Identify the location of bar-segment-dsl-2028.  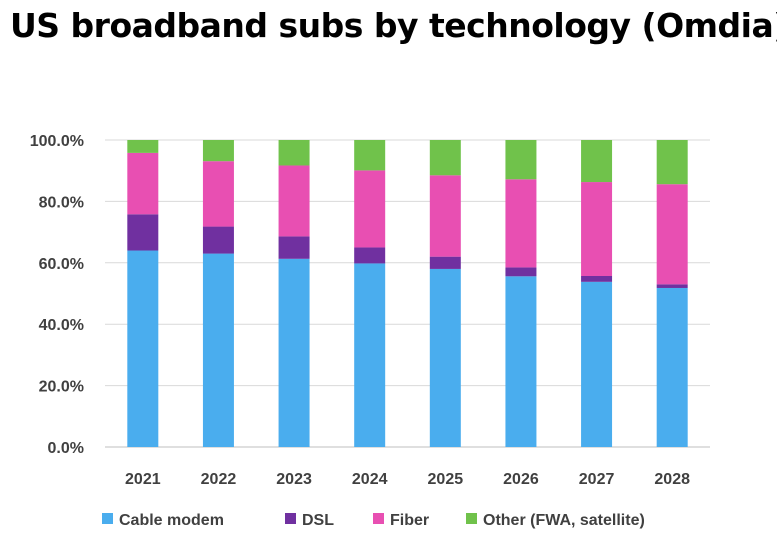
(672, 286).